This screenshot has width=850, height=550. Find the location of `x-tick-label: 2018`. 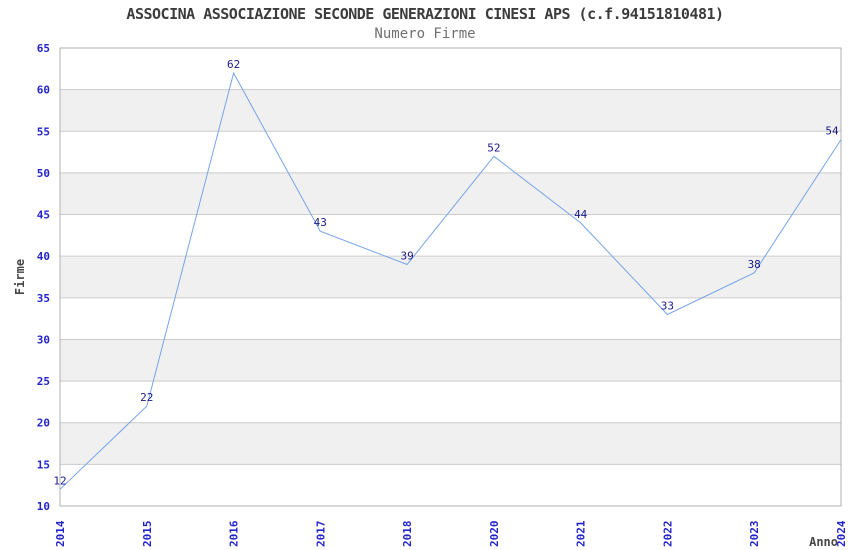

x-tick-label: 2018 is located at coordinates (407, 534).